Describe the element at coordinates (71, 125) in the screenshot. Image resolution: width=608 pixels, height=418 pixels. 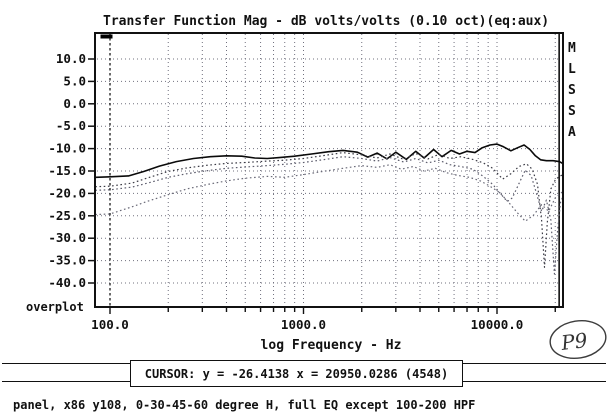
I see `y-tick-label: -5.0` at that location.